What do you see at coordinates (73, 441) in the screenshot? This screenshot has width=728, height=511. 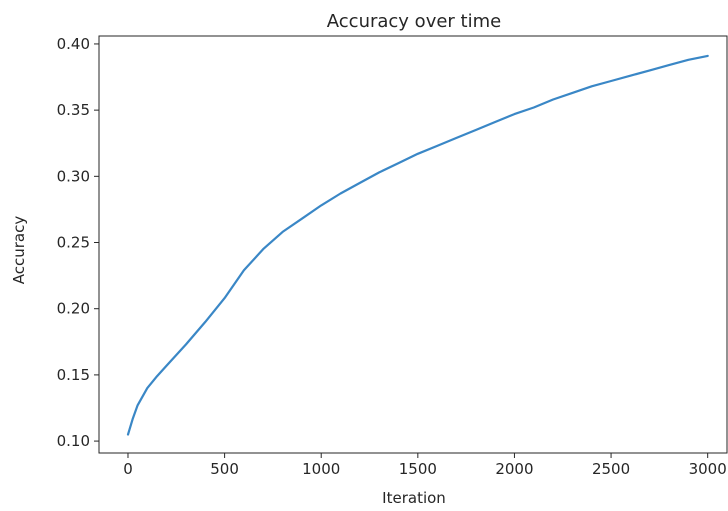 I see `y-tick-label: 0.10` at bounding box center [73, 441].